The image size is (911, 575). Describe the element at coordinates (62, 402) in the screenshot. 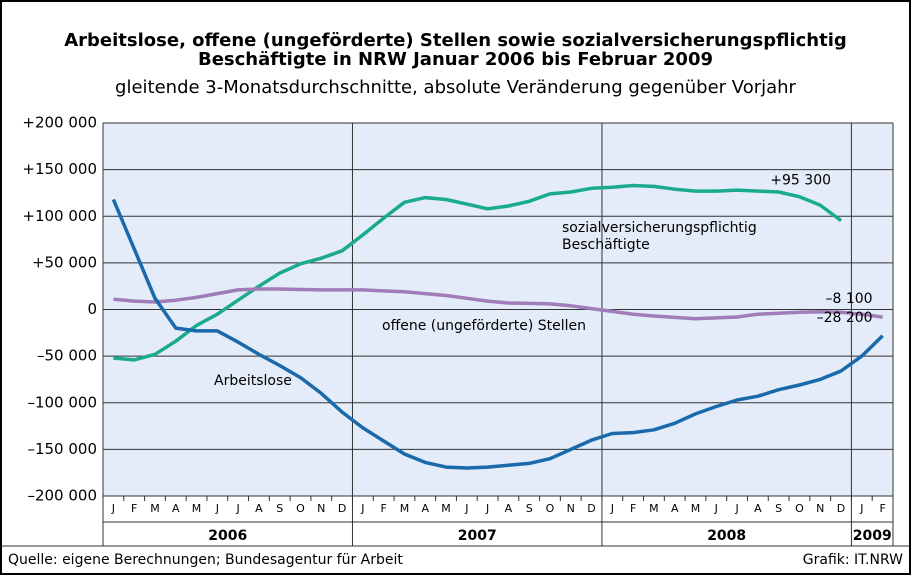

I see `y-tick-label: –100 000` at that location.